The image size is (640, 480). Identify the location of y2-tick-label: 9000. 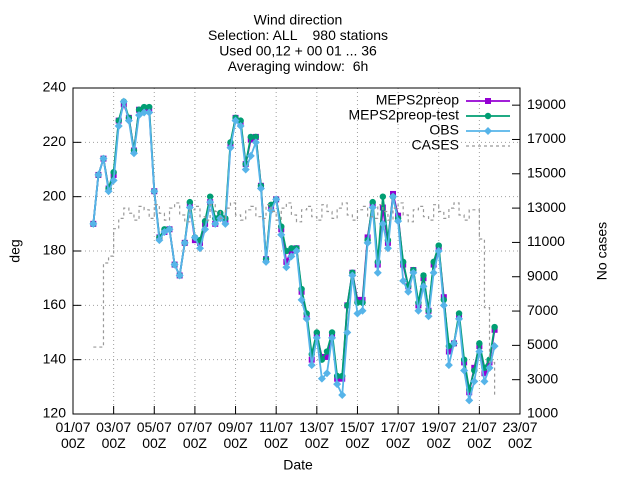
(542, 275).